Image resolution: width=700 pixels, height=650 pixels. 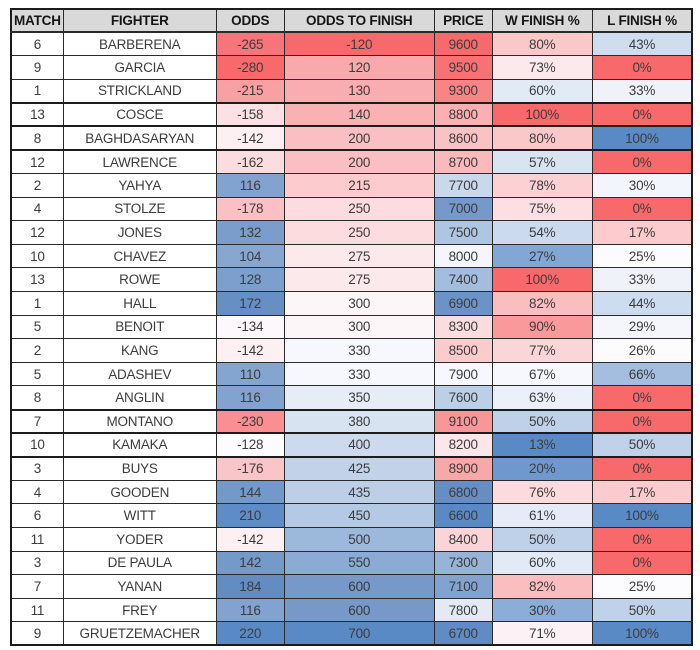 What do you see at coordinates (359, 114) in the screenshot?
I see `odds-to-finish-cell: 140` at bounding box center [359, 114].